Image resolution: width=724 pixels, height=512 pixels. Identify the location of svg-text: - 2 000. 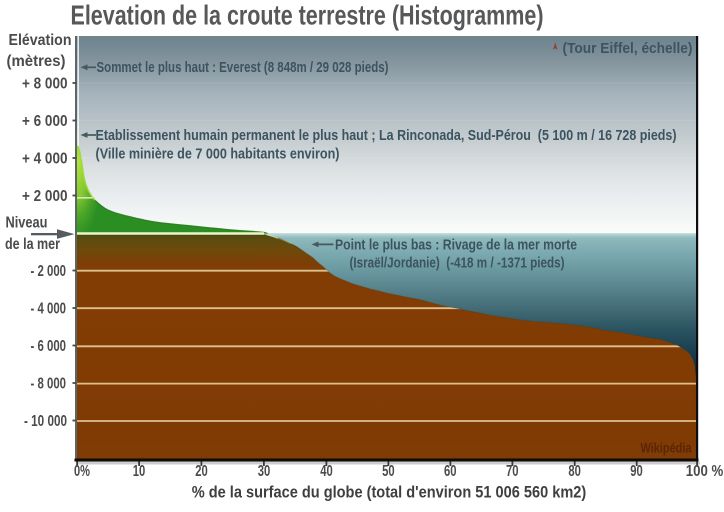
(49, 271).